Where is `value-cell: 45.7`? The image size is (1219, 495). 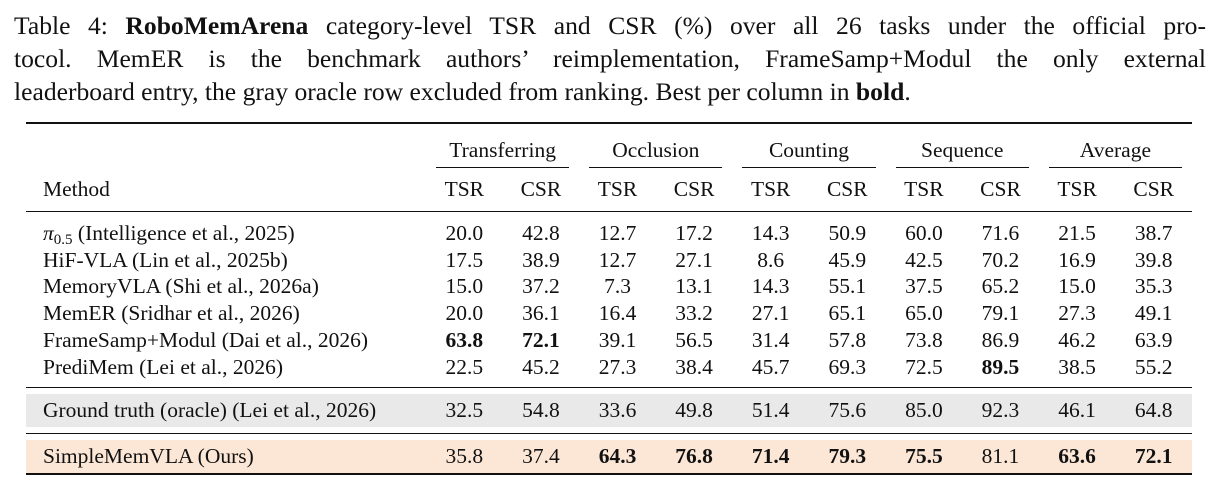 value-cell: 45.7 is located at coordinates (770, 370).